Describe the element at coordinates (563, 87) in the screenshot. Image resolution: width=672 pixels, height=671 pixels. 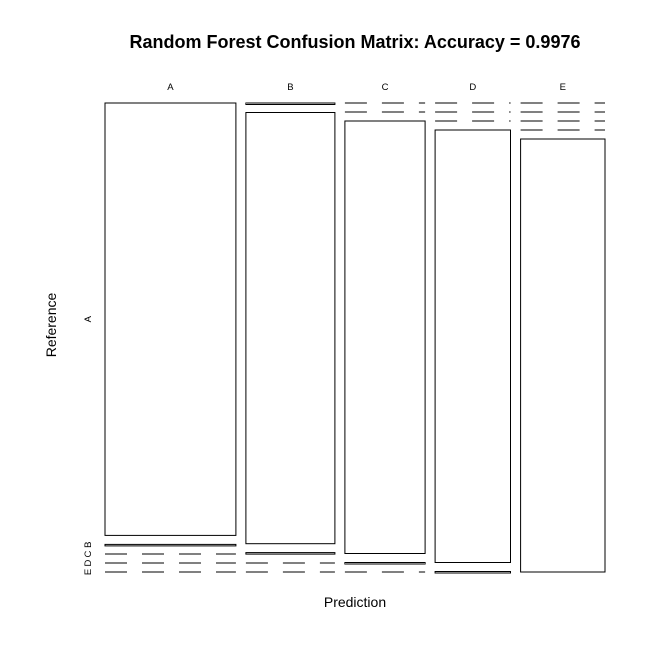
I see `x-tick-label-e: E` at that location.